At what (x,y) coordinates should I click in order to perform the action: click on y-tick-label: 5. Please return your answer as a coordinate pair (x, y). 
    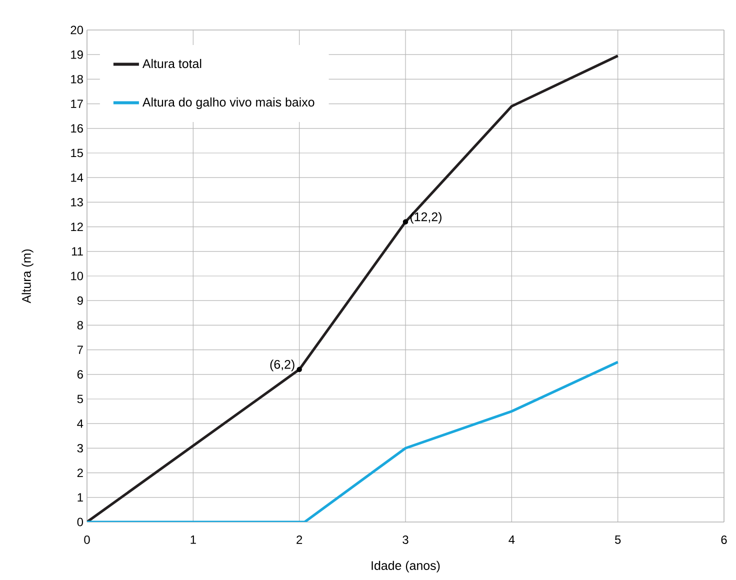
    Looking at the image, I should click on (80, 399).